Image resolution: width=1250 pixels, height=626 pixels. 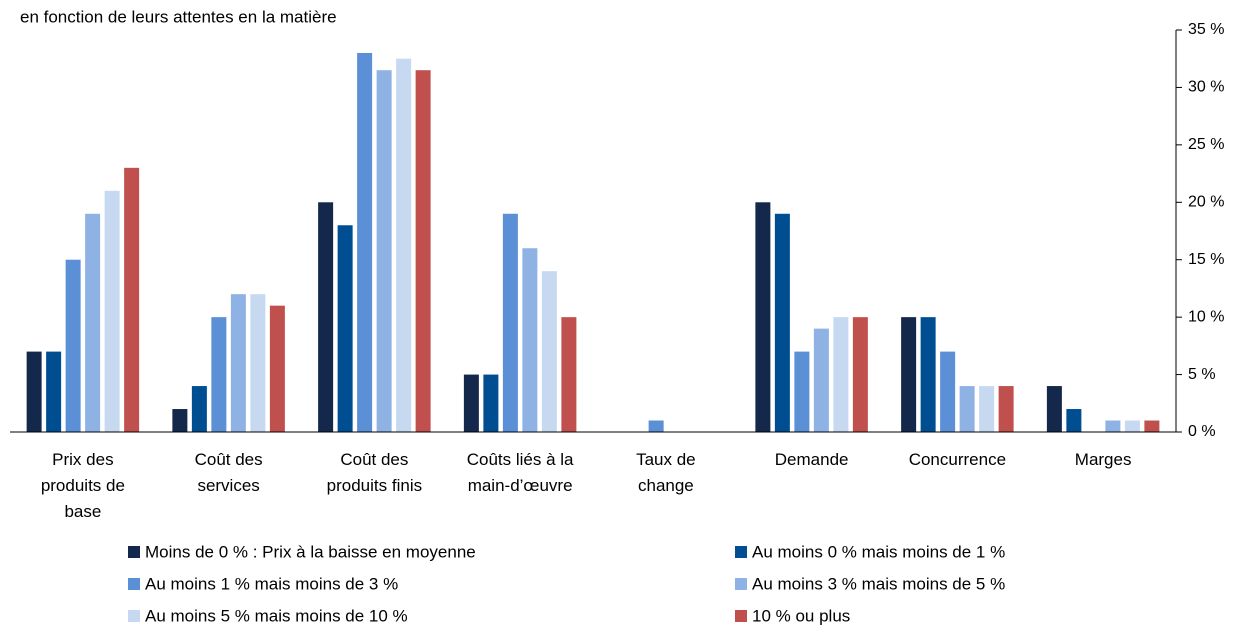 I want to click on legend-label: 10 % ou plus, so click(x=801, y=615).